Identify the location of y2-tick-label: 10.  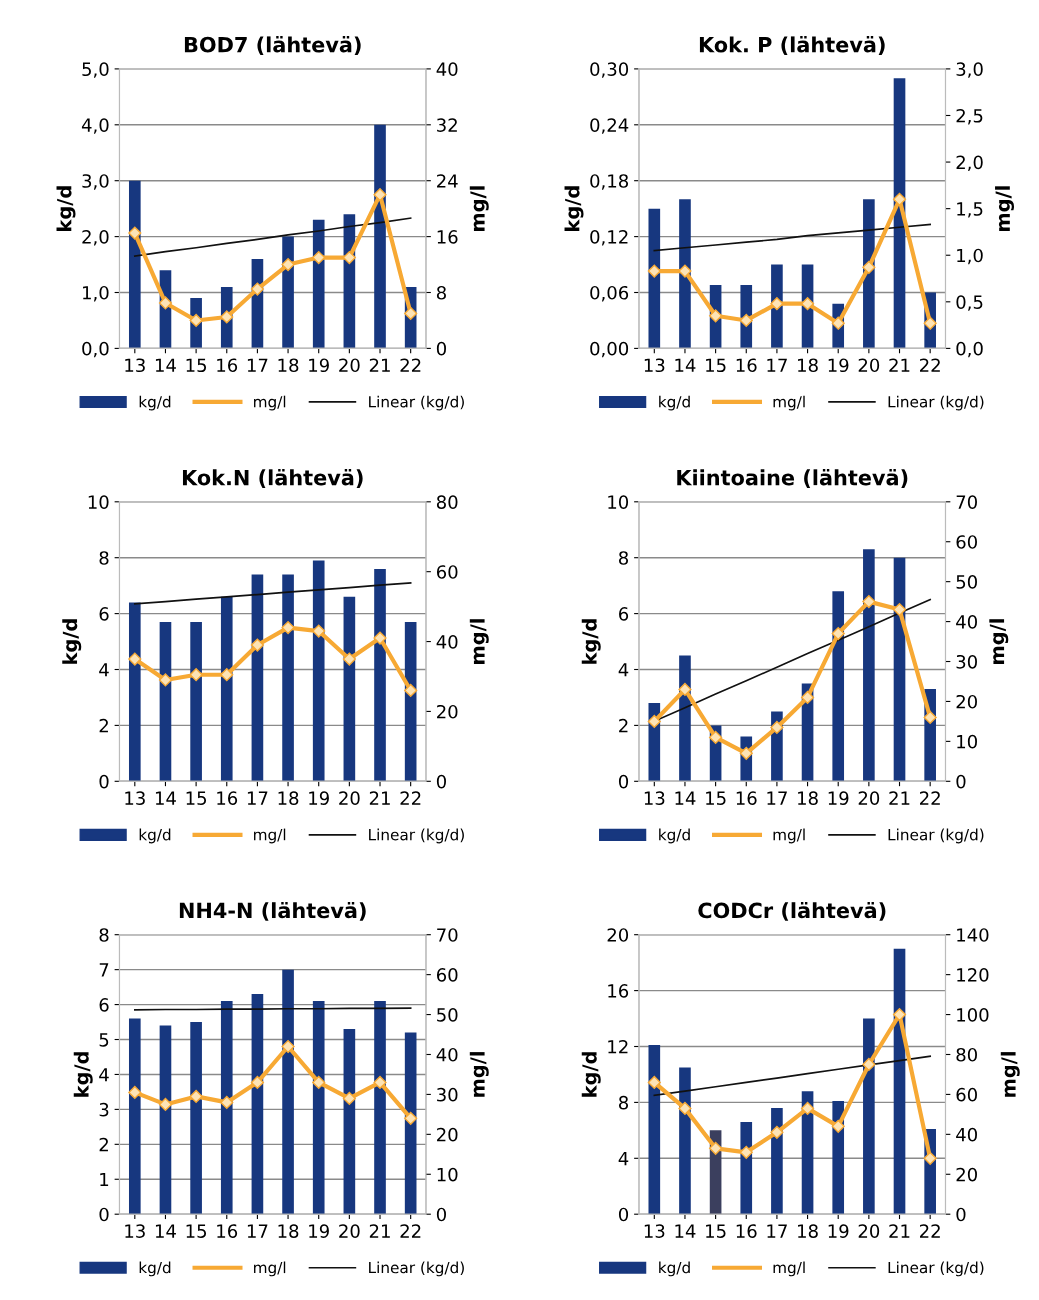
(967, 741).